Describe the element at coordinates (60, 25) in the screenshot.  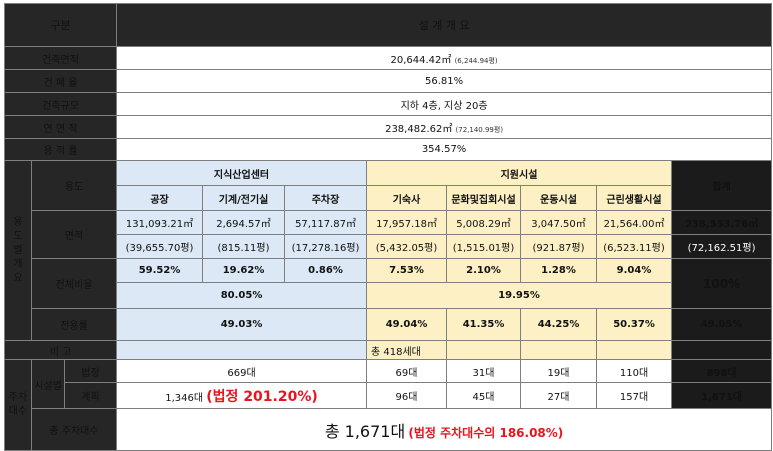
I see `header-category: 구분` at that location.